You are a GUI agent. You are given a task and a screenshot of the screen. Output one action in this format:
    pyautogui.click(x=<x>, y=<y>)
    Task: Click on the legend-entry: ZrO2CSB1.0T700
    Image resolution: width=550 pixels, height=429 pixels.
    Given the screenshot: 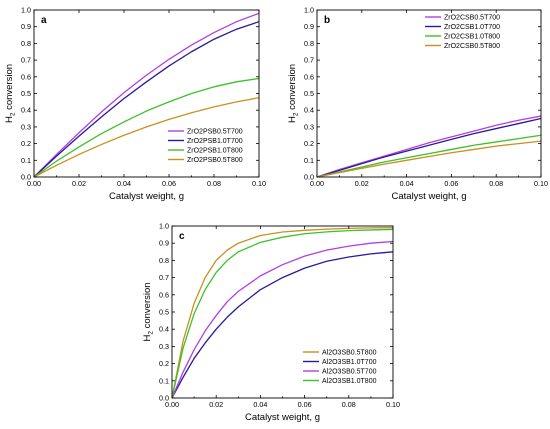 What is the action you would take?
    pyautogui.click(x=472, y=27)
    